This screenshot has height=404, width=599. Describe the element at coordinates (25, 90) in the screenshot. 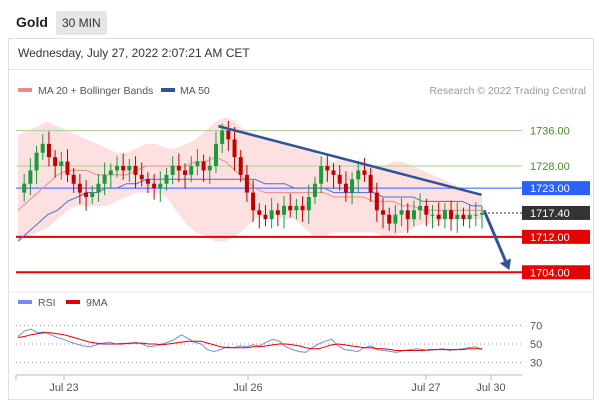

I see `ma20-legend-swatch` at that location.